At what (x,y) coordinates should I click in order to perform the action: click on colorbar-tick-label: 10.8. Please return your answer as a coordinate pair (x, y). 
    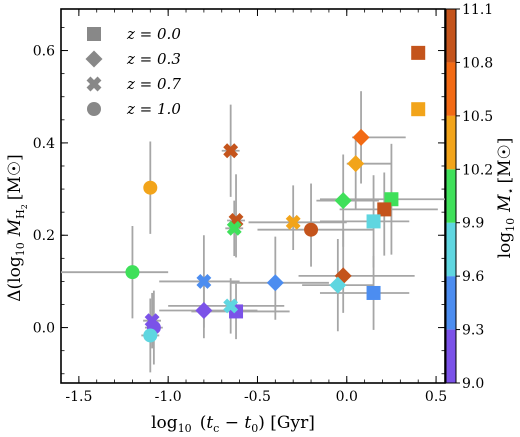
    Looking at the image, I should click on (477, 63).